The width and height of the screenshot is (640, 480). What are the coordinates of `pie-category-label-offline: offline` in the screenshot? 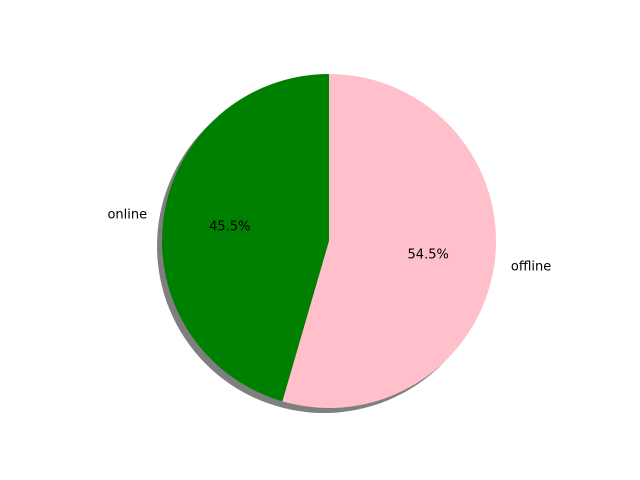 It's located at (531, 266).